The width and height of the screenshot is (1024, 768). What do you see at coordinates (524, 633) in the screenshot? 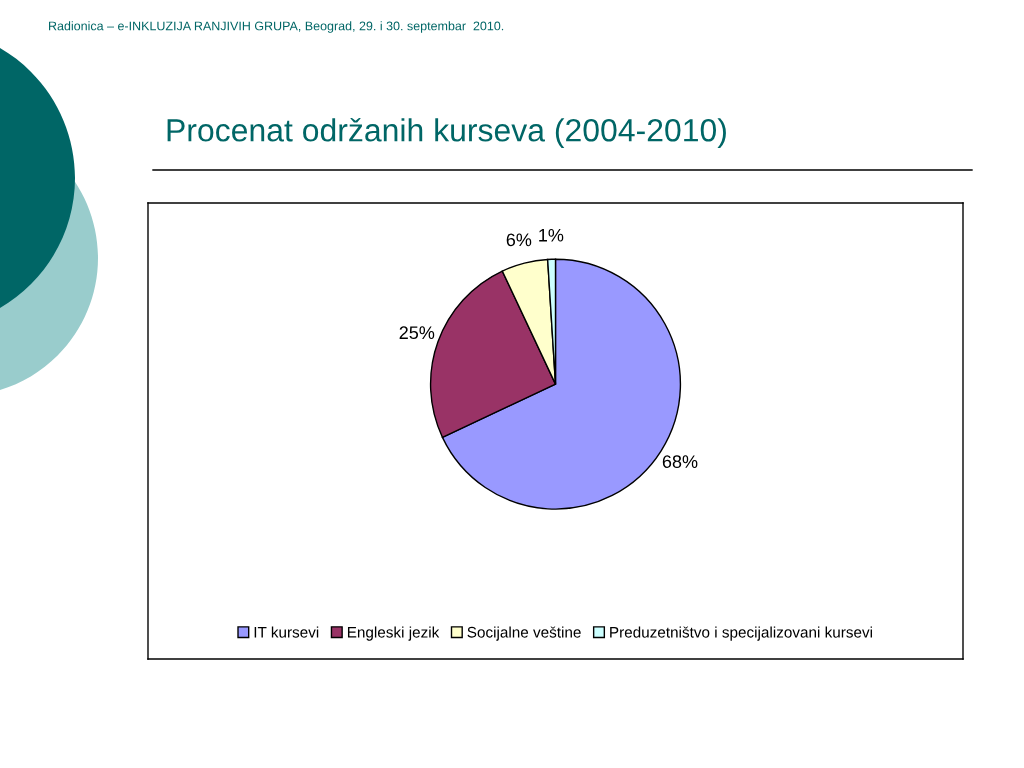
I see `legend-label: Socijalne veštine` at bounding box center [524, 633].